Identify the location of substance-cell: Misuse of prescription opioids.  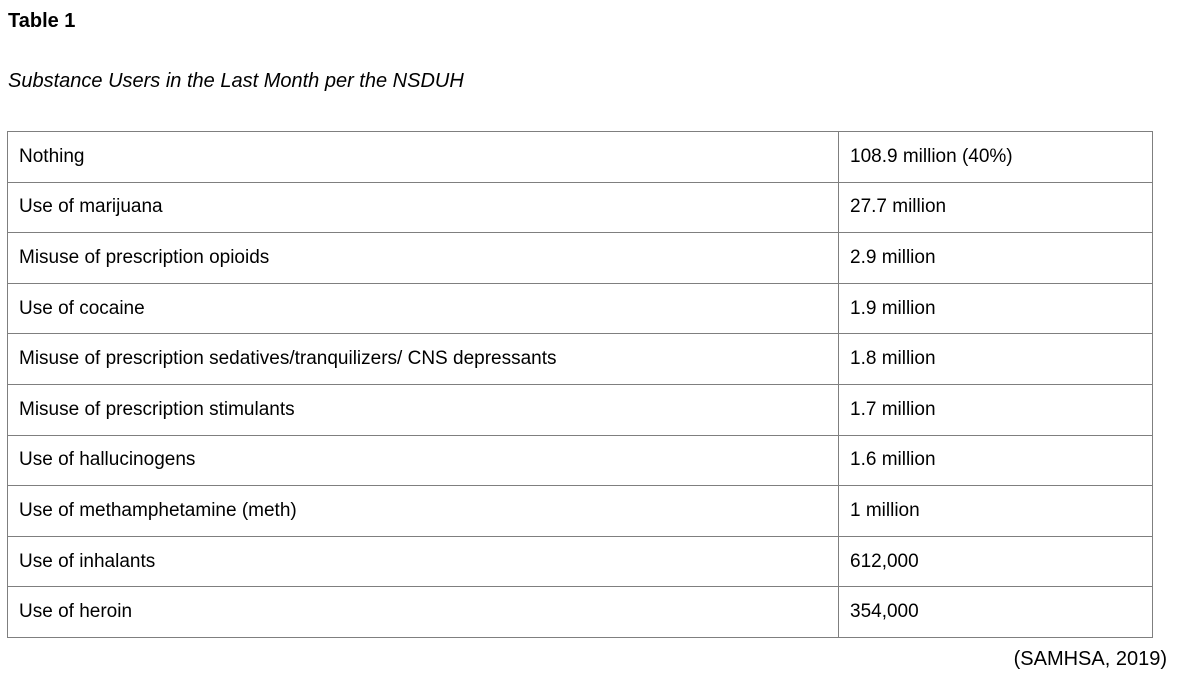
(423, 258).